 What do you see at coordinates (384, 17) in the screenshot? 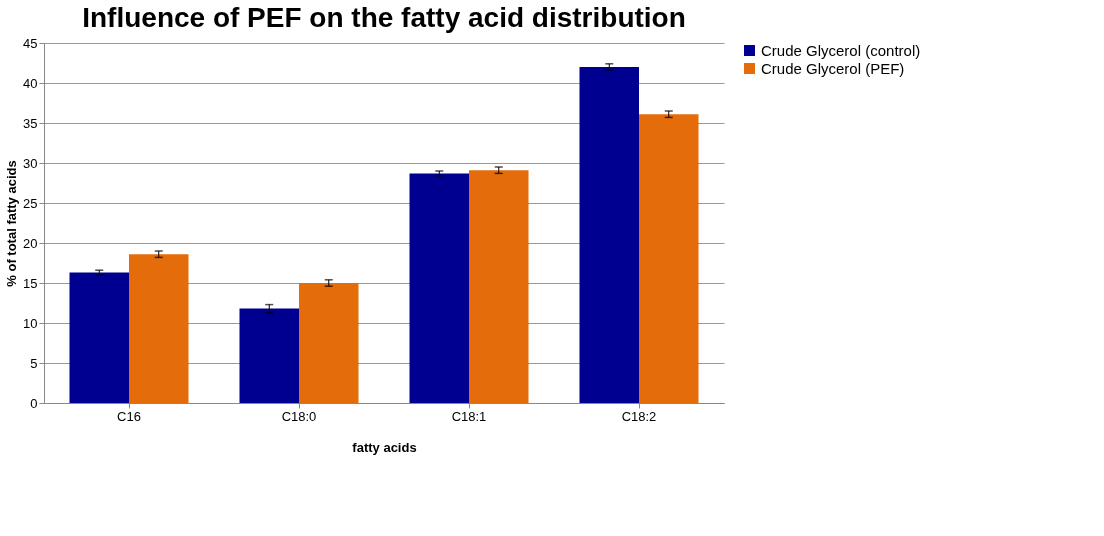
I see `chart-title: Influence of PEF on the fatty acid distribution` at bounding box center [384, 17].